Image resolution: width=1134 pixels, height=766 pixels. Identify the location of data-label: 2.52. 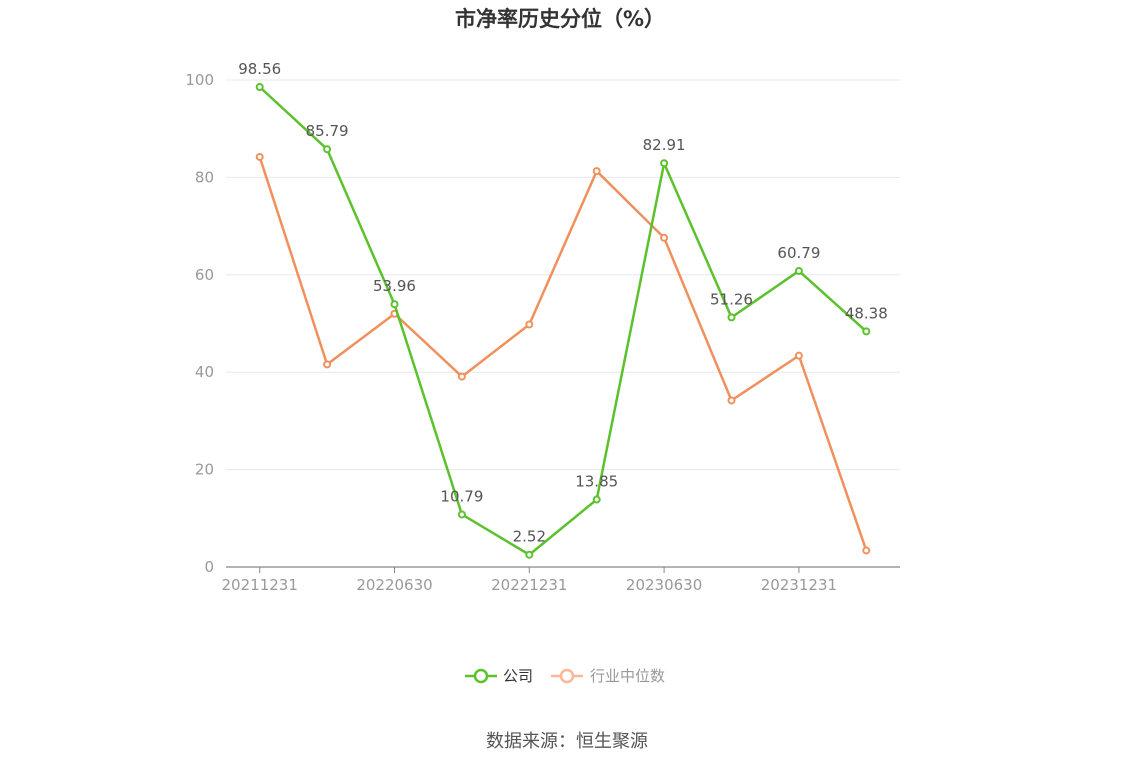
(529, 537).